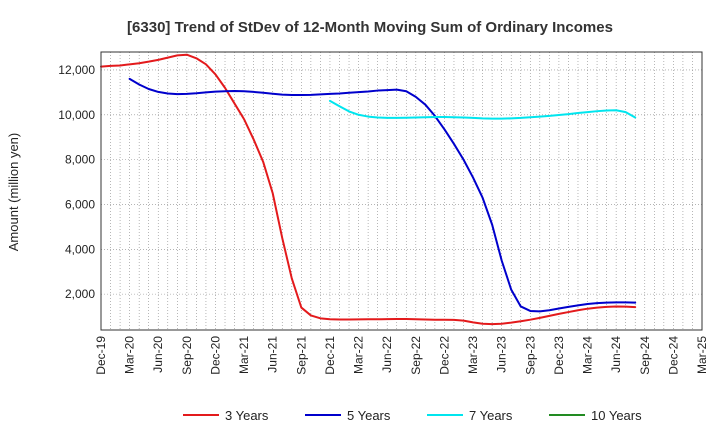 The height and width of the screenshot is (440, 720). Describe the element at coordinates (444, 355) in the screenshot. I see `x-tick-label: Dec-22` at that location.